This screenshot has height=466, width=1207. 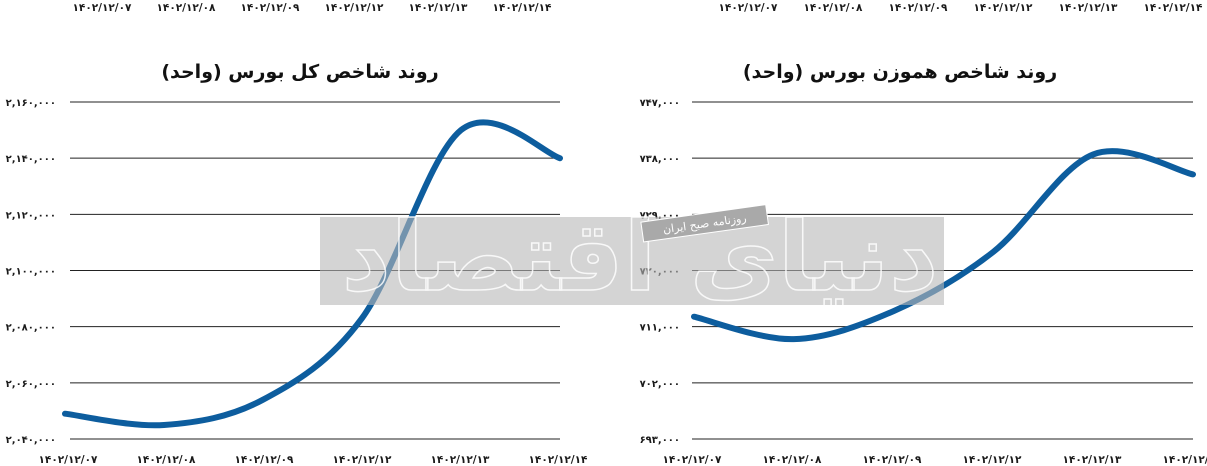 I want to click on y-tick-label: ۷۰۲,۰۰۰, so click(x=660, y=384).